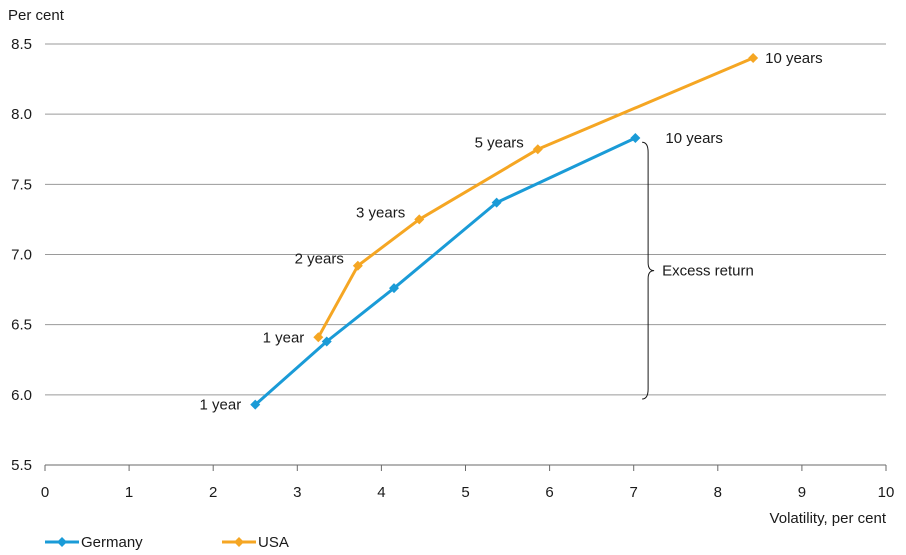 This screenshot has width=906, height=555. I want to click on x-tick-label: 4, so click(381, 492).